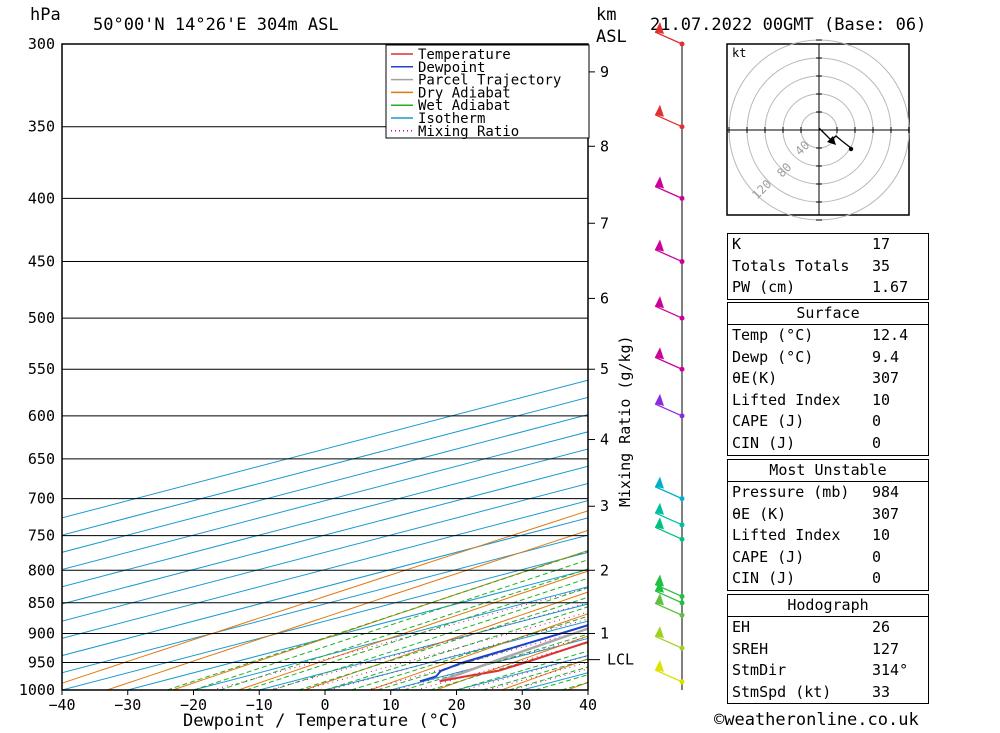  I want to click on mixing-ratio-axis-label: Mixing Ratio (g/kg), so click(625, 421).